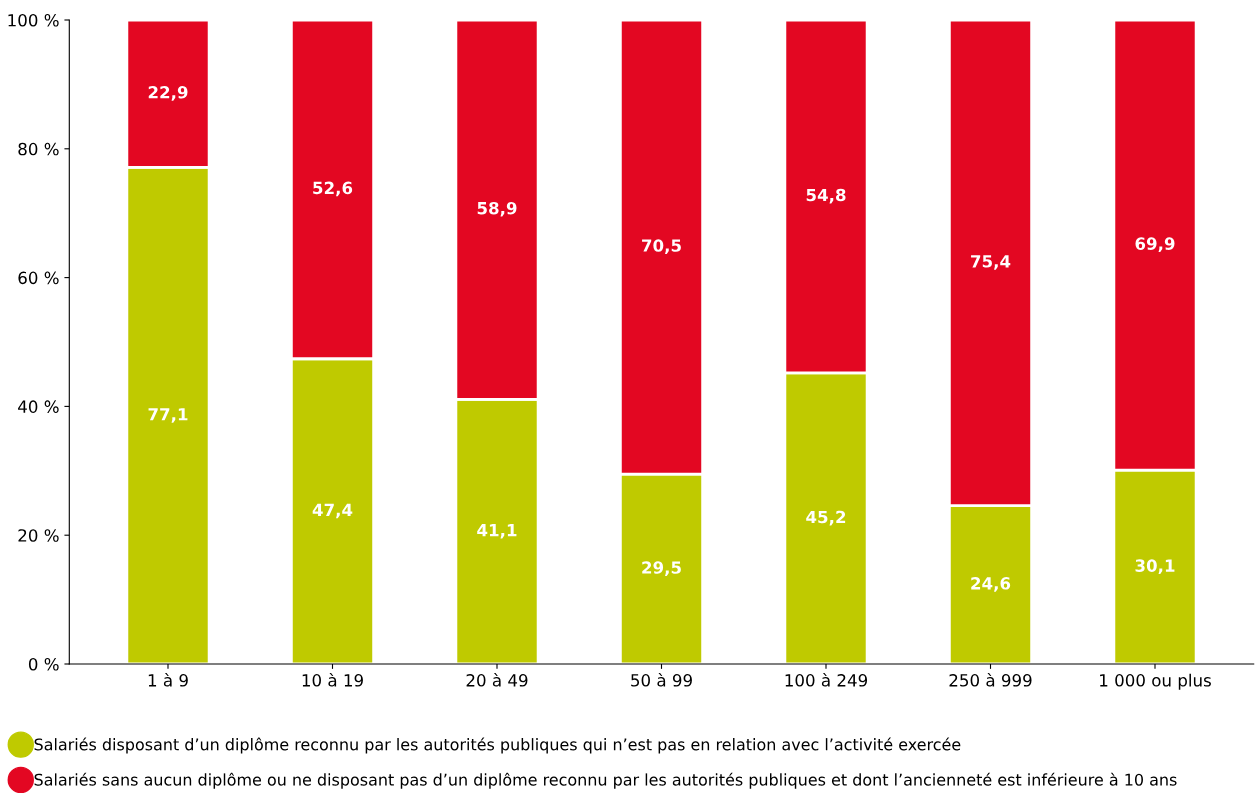  What do you see at coordinates (826, 196) in the screenshot?
I see `data-label: 54,8` at bounding box center [826, 196].